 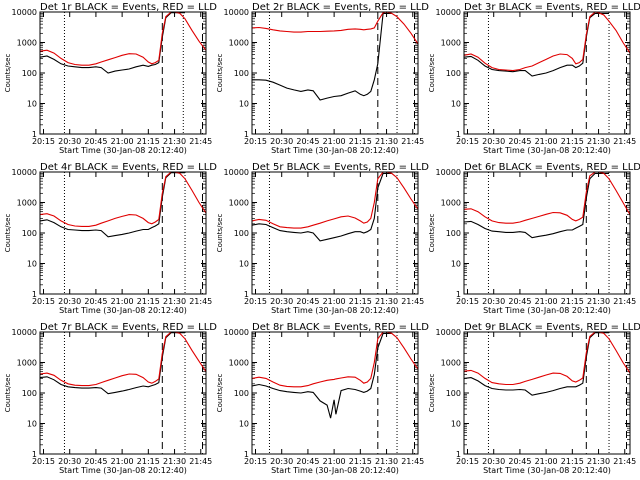 What do you see at coordinates (340, 167) in the screenshot?
I see `panel-title: Det 5r BLACK = Events, RED = LLD` at bounding box center [340, 167].